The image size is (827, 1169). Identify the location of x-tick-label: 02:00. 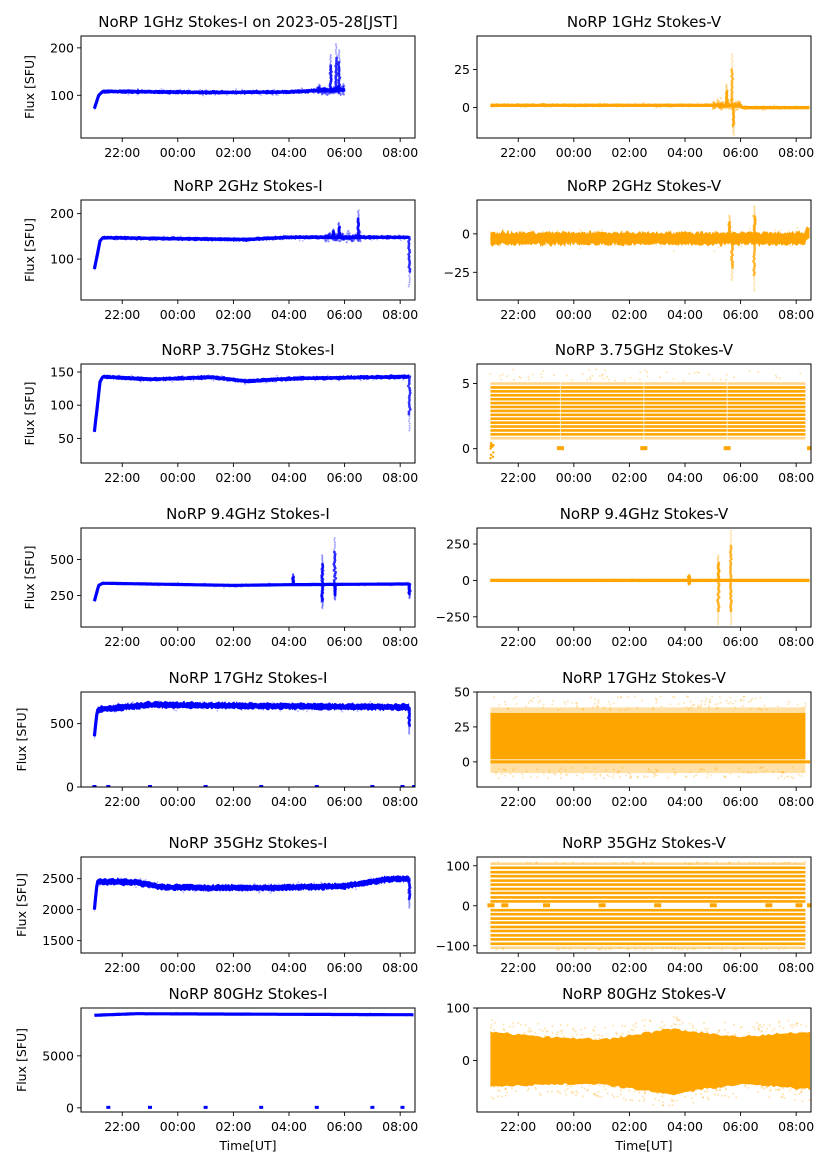
(629, 1126).